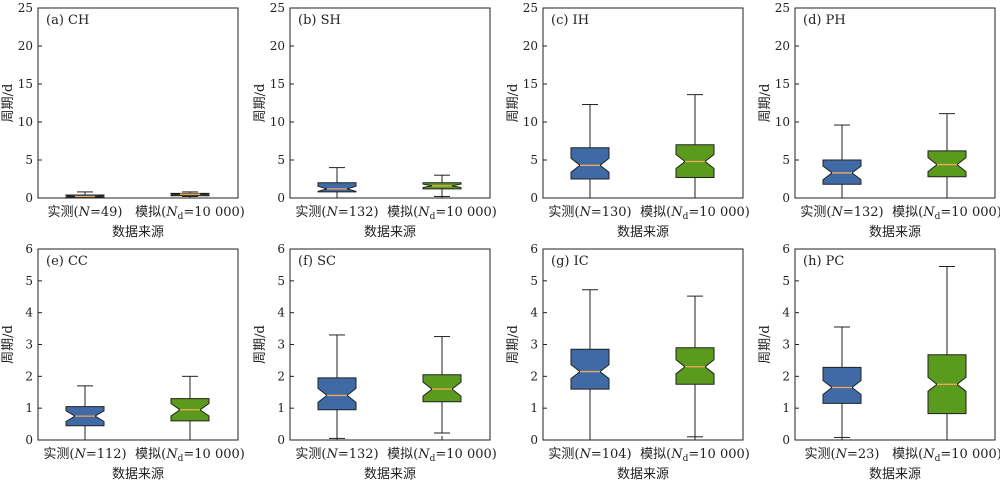 The image size is (1000, 483). Describe the element at coordinates (106, 212) in the screenshot. I see `category-suffix: =49)` at that location.